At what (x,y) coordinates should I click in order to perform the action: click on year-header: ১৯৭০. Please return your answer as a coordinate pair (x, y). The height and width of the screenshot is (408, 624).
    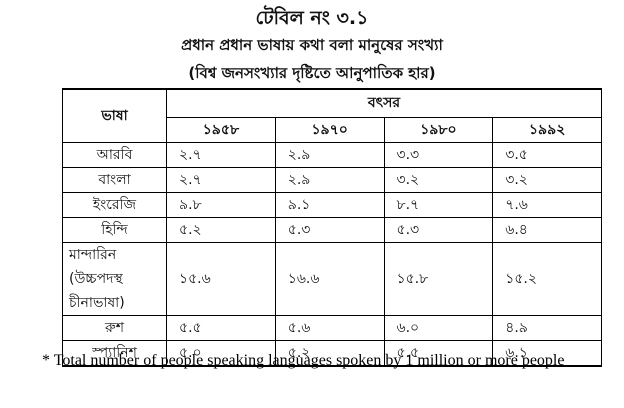
    Looking at the image, I should click on (329, 129).